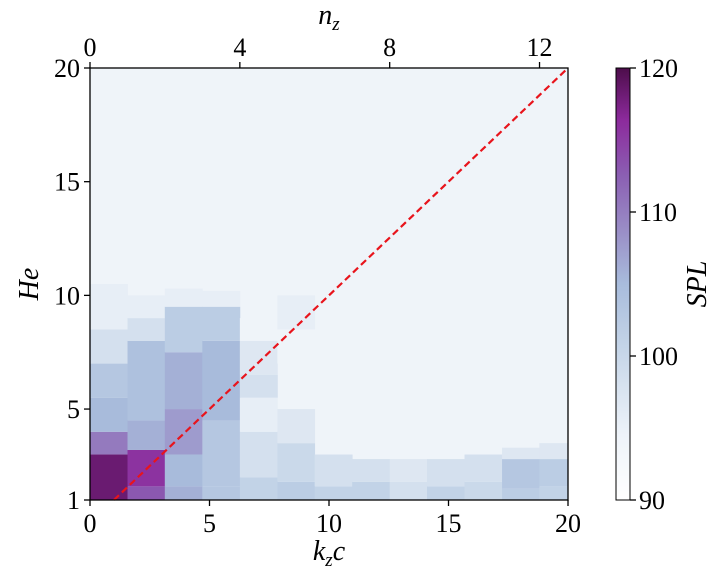 This screenshot has height=576, width=720. I want to click on top-axis: 0 4 8 12, so click(318, 50).